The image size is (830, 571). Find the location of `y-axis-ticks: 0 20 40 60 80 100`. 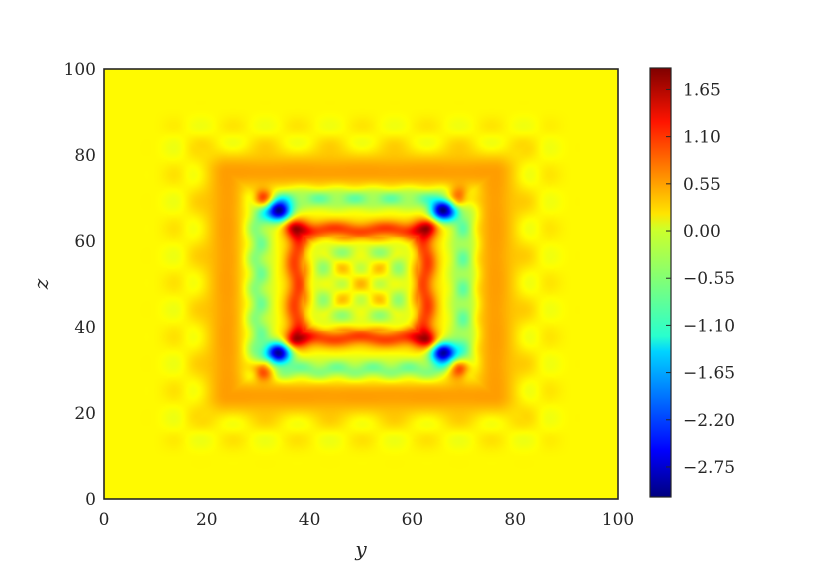

y-axis-ticks: 0 20 40 60 80 100 is located at coordinates (80, 285).